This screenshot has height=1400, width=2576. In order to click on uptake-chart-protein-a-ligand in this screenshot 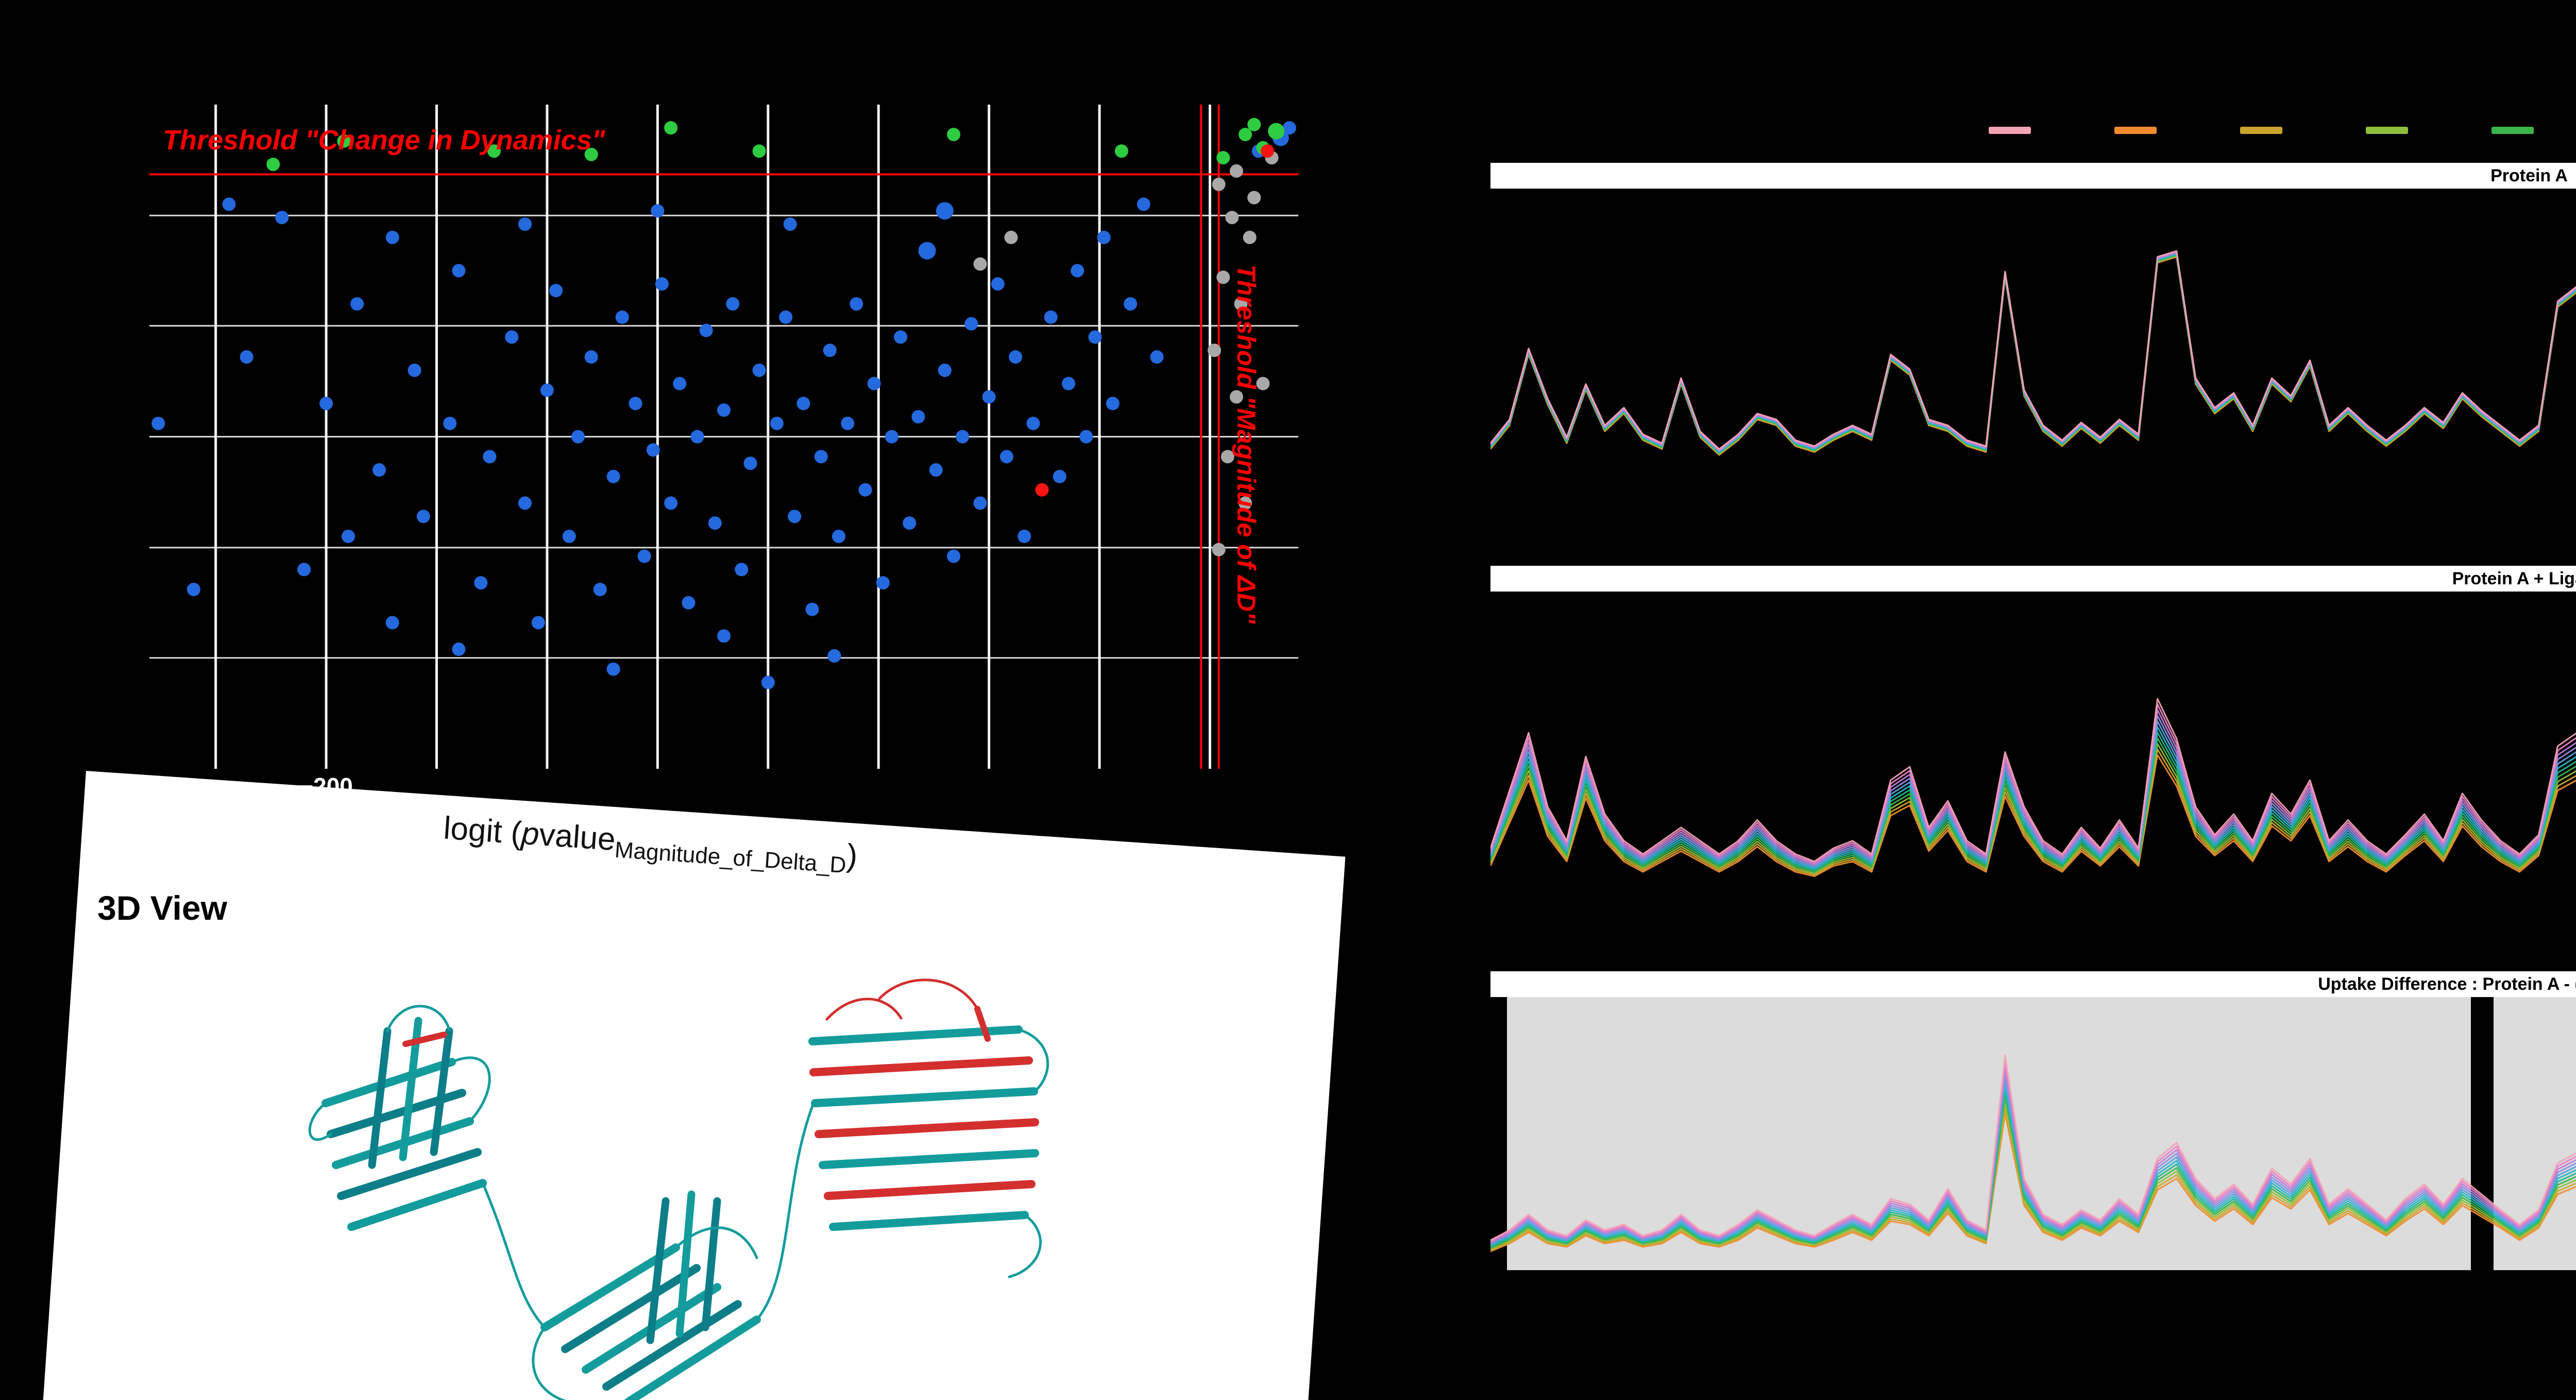, I will do `click(2033, 774)`.